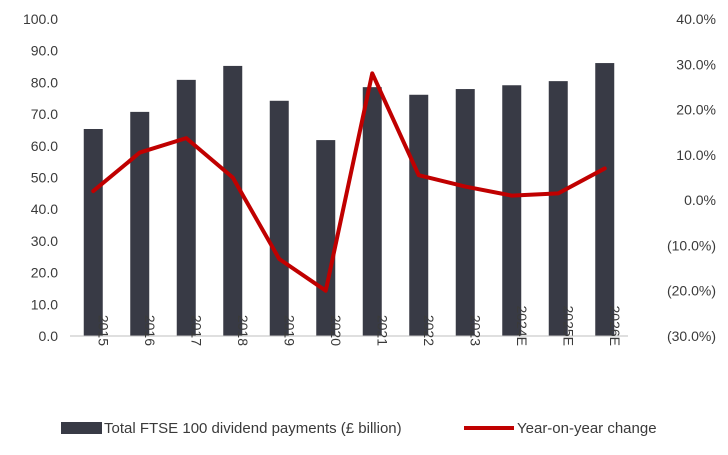 The height and width of the screenshot is (455, 728). Describe the element at coordinates (615, 326) in the screenshot. I see `x-tick-label: 2026E` at that location.